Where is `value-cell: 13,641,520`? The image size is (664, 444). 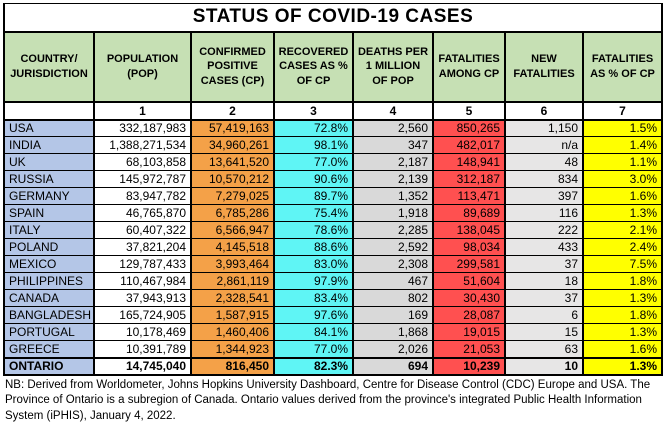
value-cell: 13,641,520 is located at coordinates (232, 162).